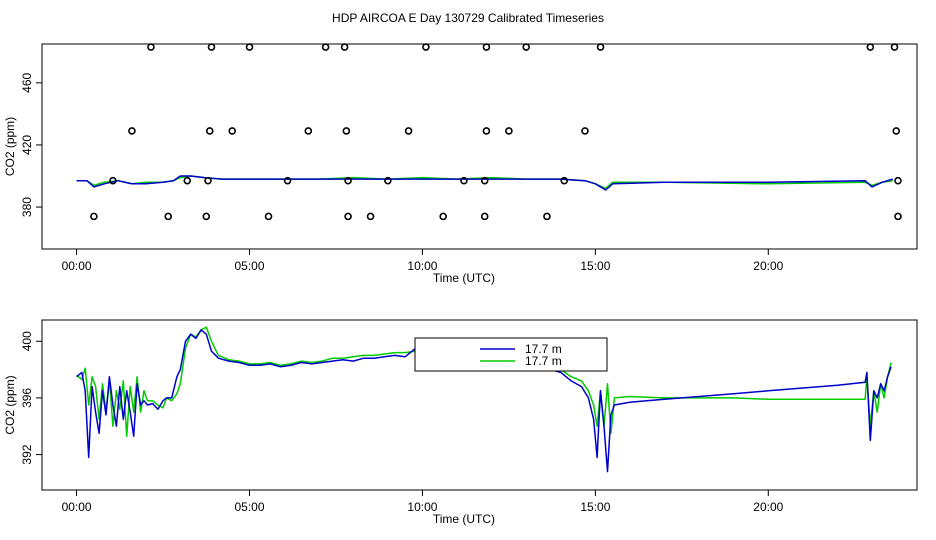 This screenshot has height=540, width=936. What do you see at coordinates (422, 507) in the screenshot?
I see `lower-x-tick-label: 10:00` at bounding box center [422, 507].